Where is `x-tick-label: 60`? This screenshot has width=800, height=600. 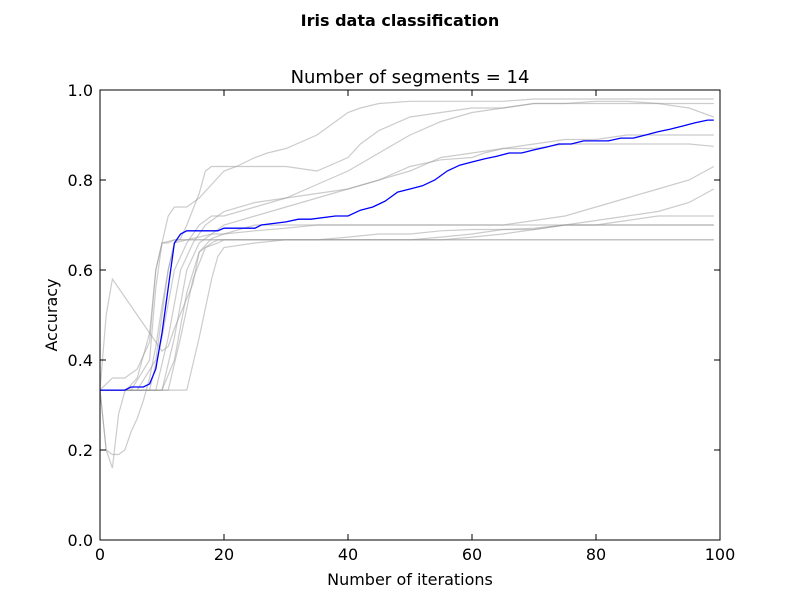 x-tick-label: 60 is located at coordinates (472, 554).